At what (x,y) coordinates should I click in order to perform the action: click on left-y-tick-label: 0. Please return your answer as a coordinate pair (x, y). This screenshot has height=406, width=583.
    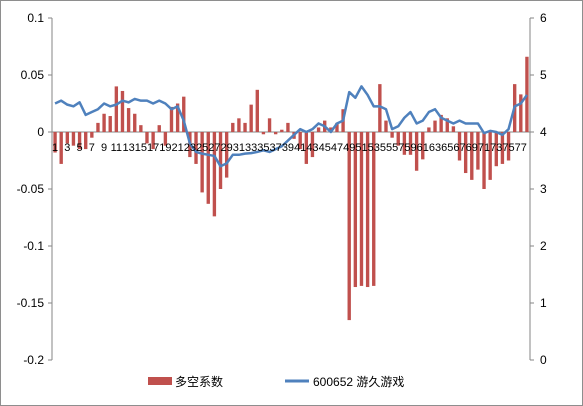
    Looking at the image, I should click on (40, 132).